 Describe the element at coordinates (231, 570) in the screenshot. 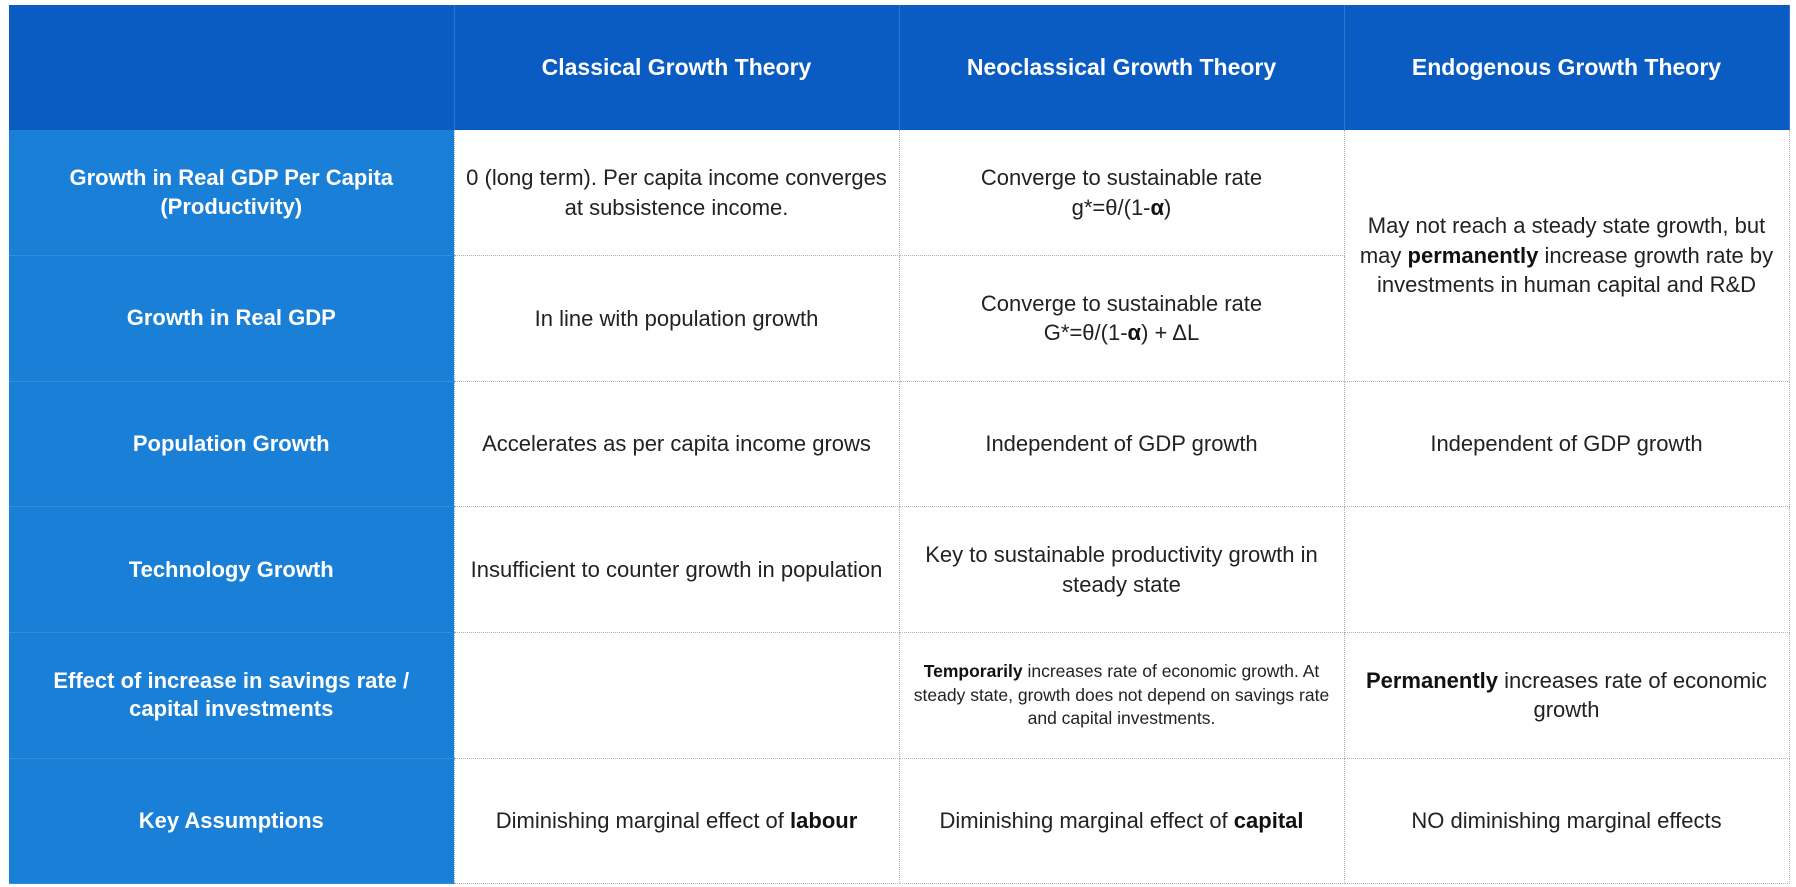

I see `row-label-technology: Technology Growth` at that location.